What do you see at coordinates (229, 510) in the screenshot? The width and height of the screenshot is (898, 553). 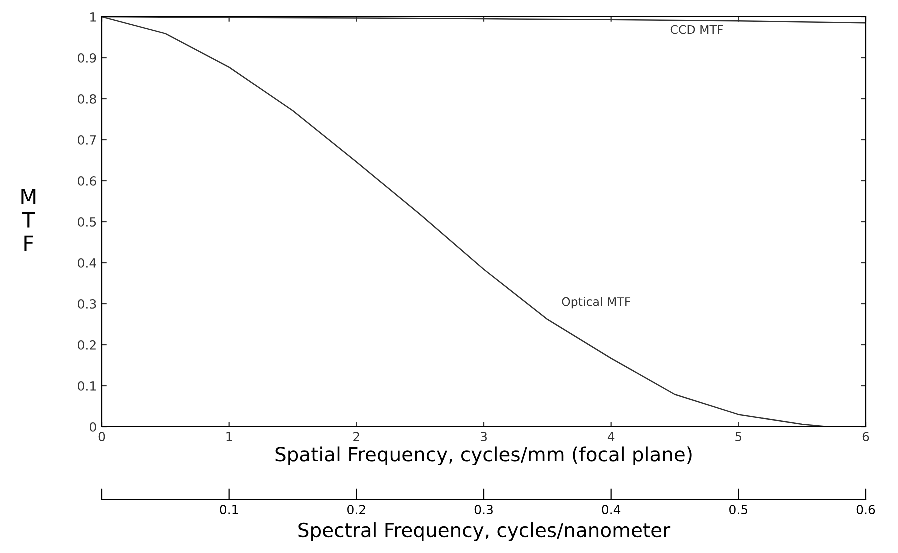 I see `x2-tick-label: 0.1` at bounding box center [229, 510].